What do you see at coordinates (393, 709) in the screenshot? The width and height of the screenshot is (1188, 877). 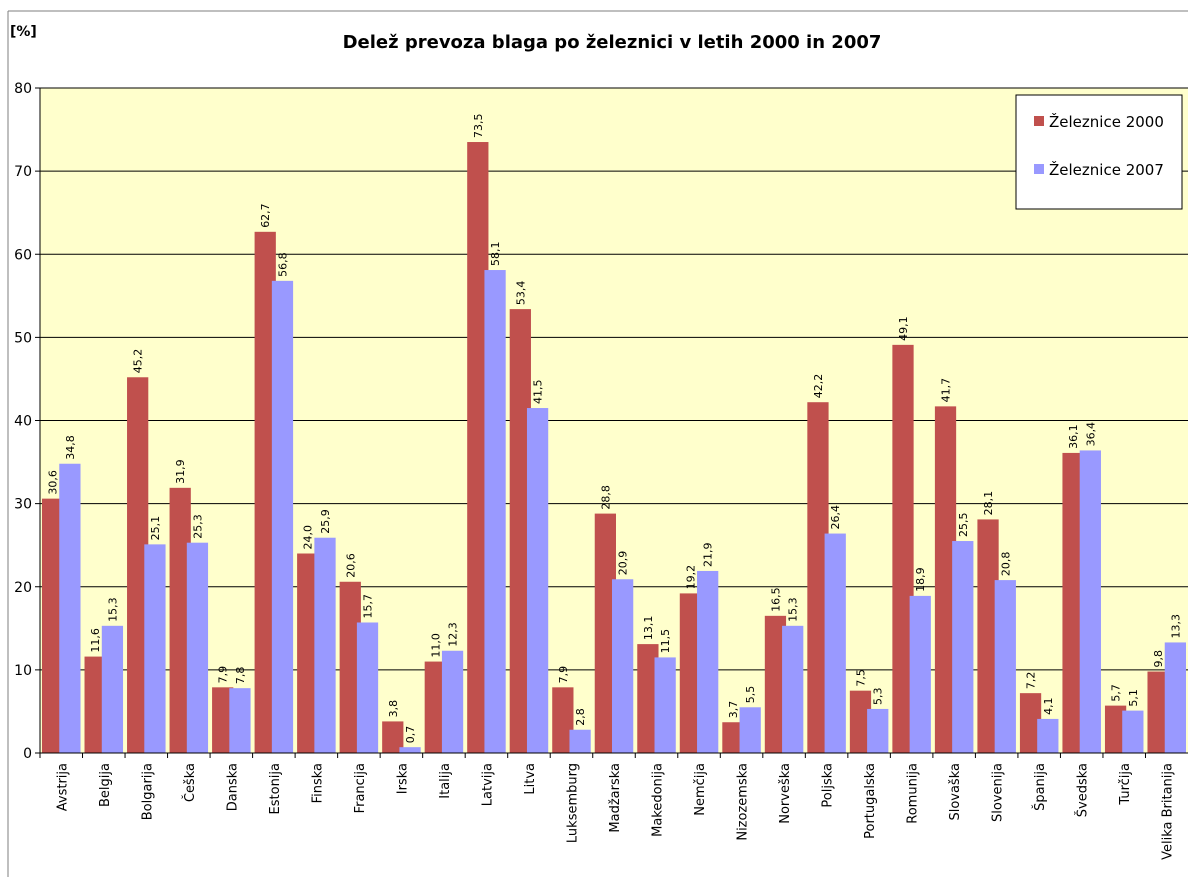 I see `data-label-2000-8: 3,8` at bounding box center [393, 709].